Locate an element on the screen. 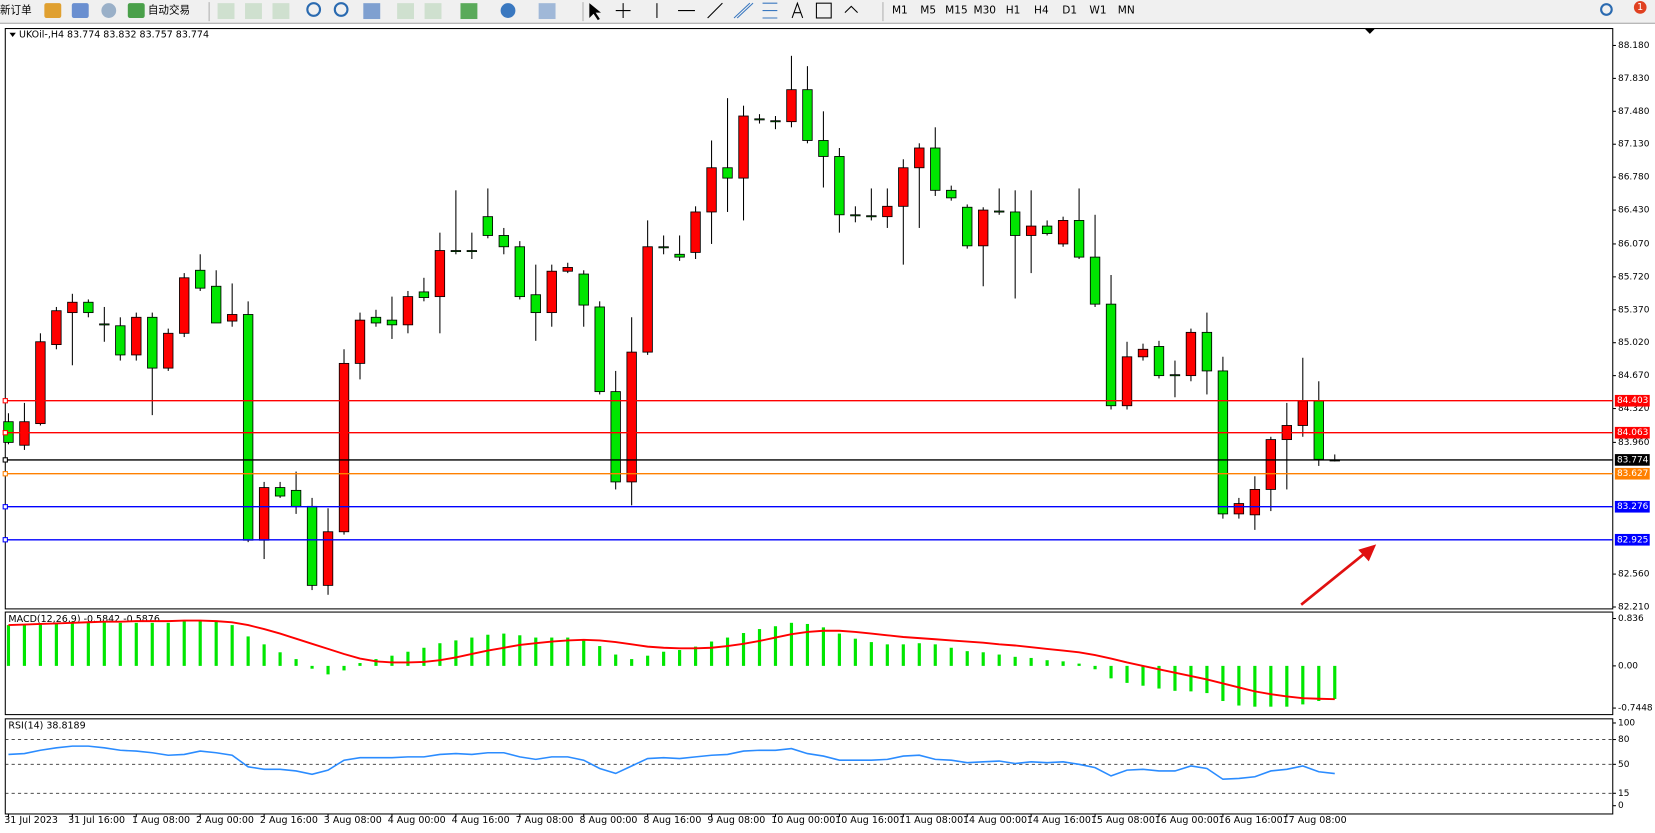 The image size is (1655, 833). new-order-button: 新订单 is located at coordinates (16, 10).